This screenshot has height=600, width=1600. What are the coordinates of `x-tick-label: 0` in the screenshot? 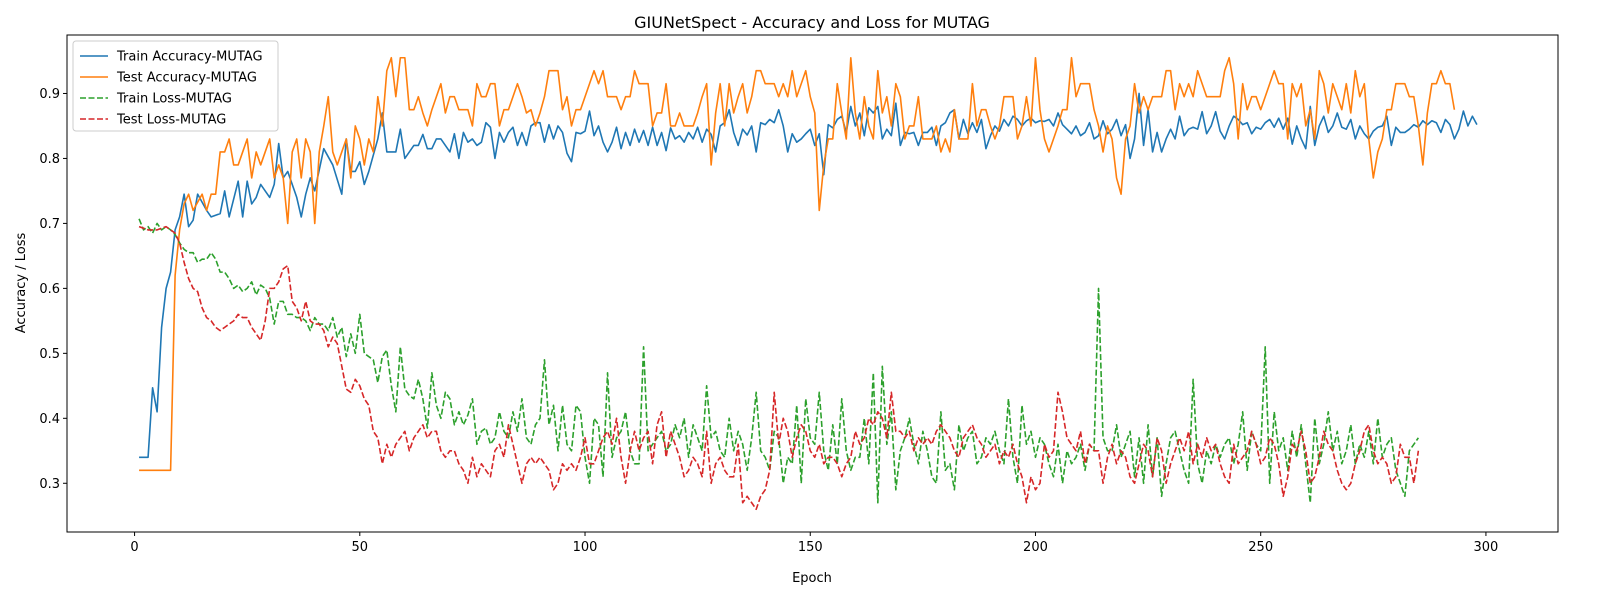 It's located at (134, 547).